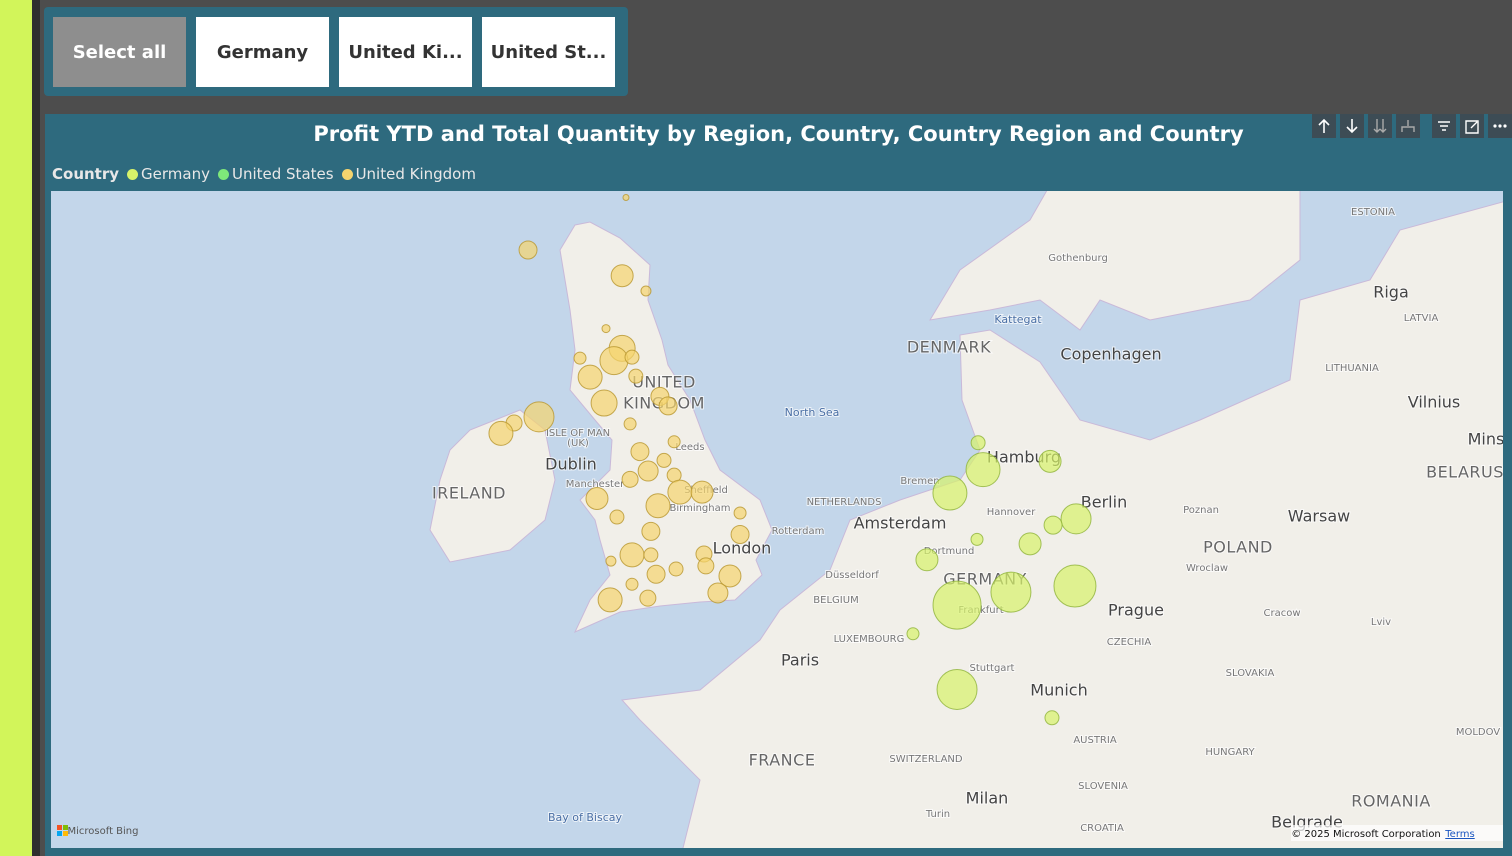 The image size is (1512, 856). Describe the element at coordinates (1238, 547) in the screenshot. I see `map-label: POLAND` at that location.